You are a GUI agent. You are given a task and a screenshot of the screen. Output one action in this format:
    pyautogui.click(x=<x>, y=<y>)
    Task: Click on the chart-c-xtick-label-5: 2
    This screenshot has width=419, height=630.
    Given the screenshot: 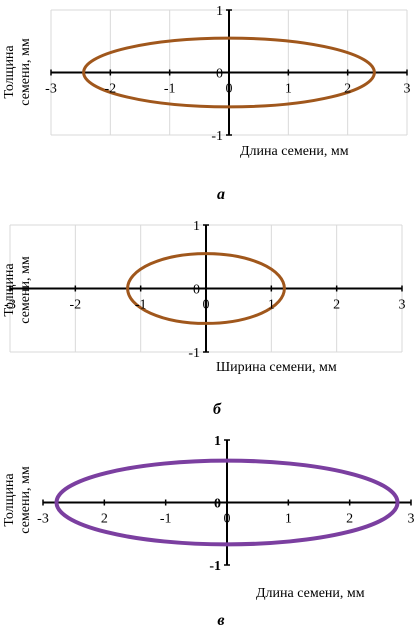 What is the action you would take?
    pyautogui.click(x=349, y=519)
    